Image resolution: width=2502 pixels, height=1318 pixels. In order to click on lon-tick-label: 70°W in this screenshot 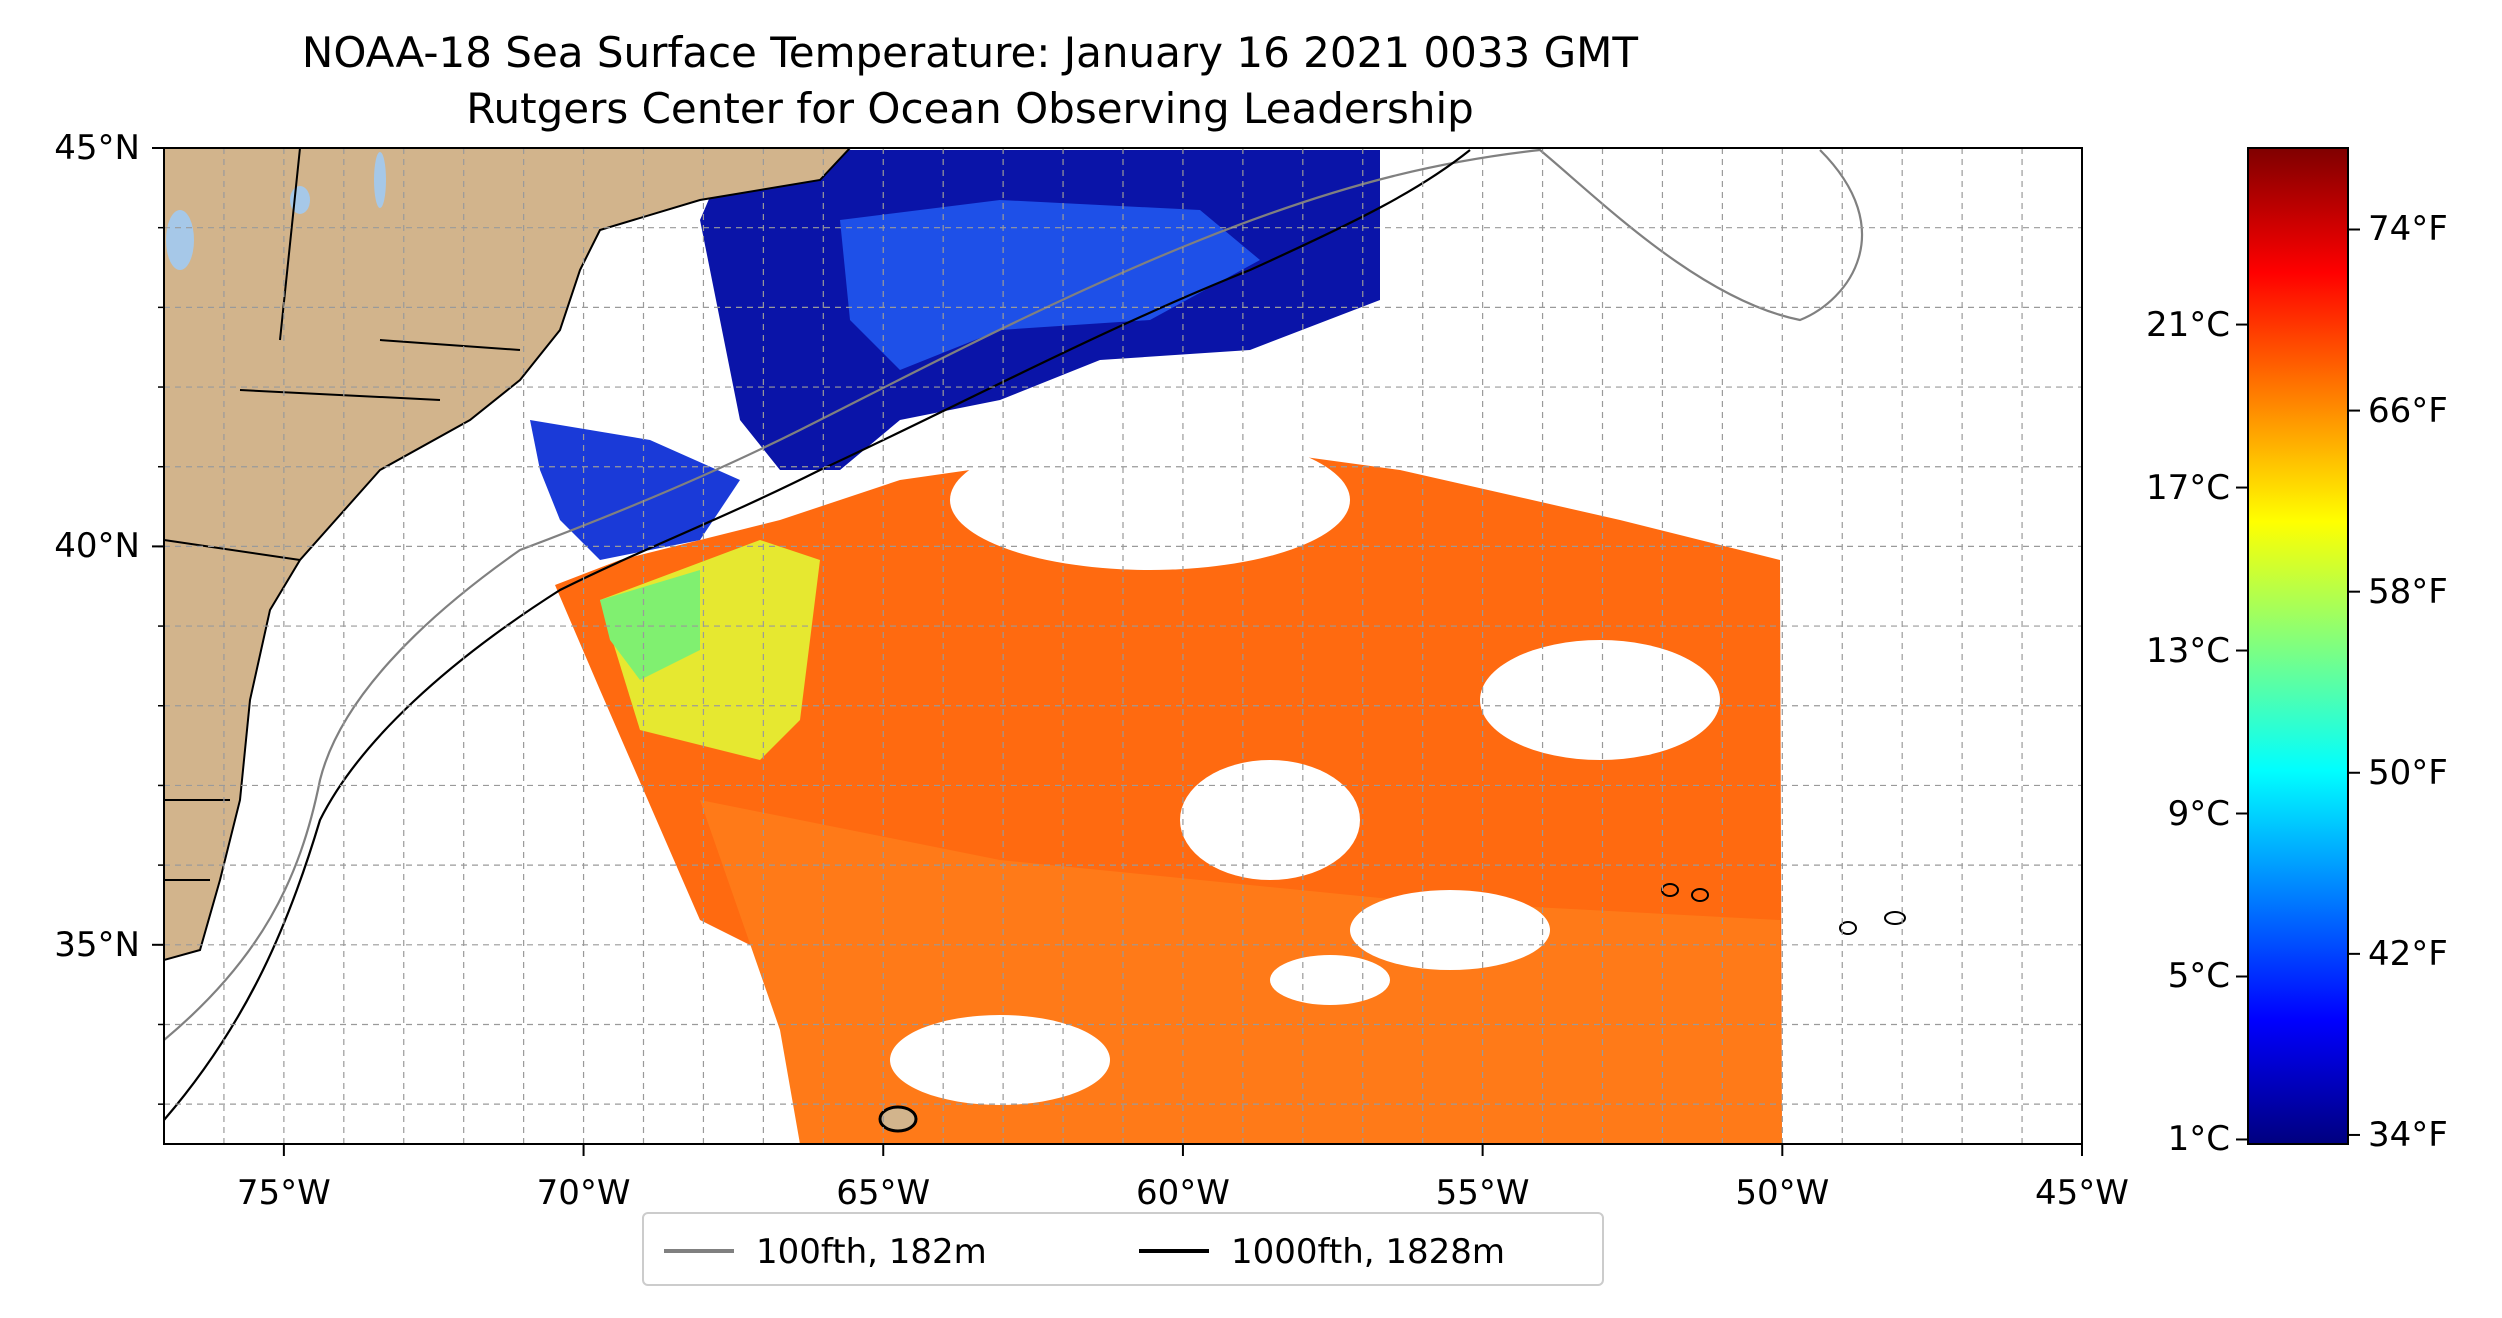, I will do `click(583, 1193)`.